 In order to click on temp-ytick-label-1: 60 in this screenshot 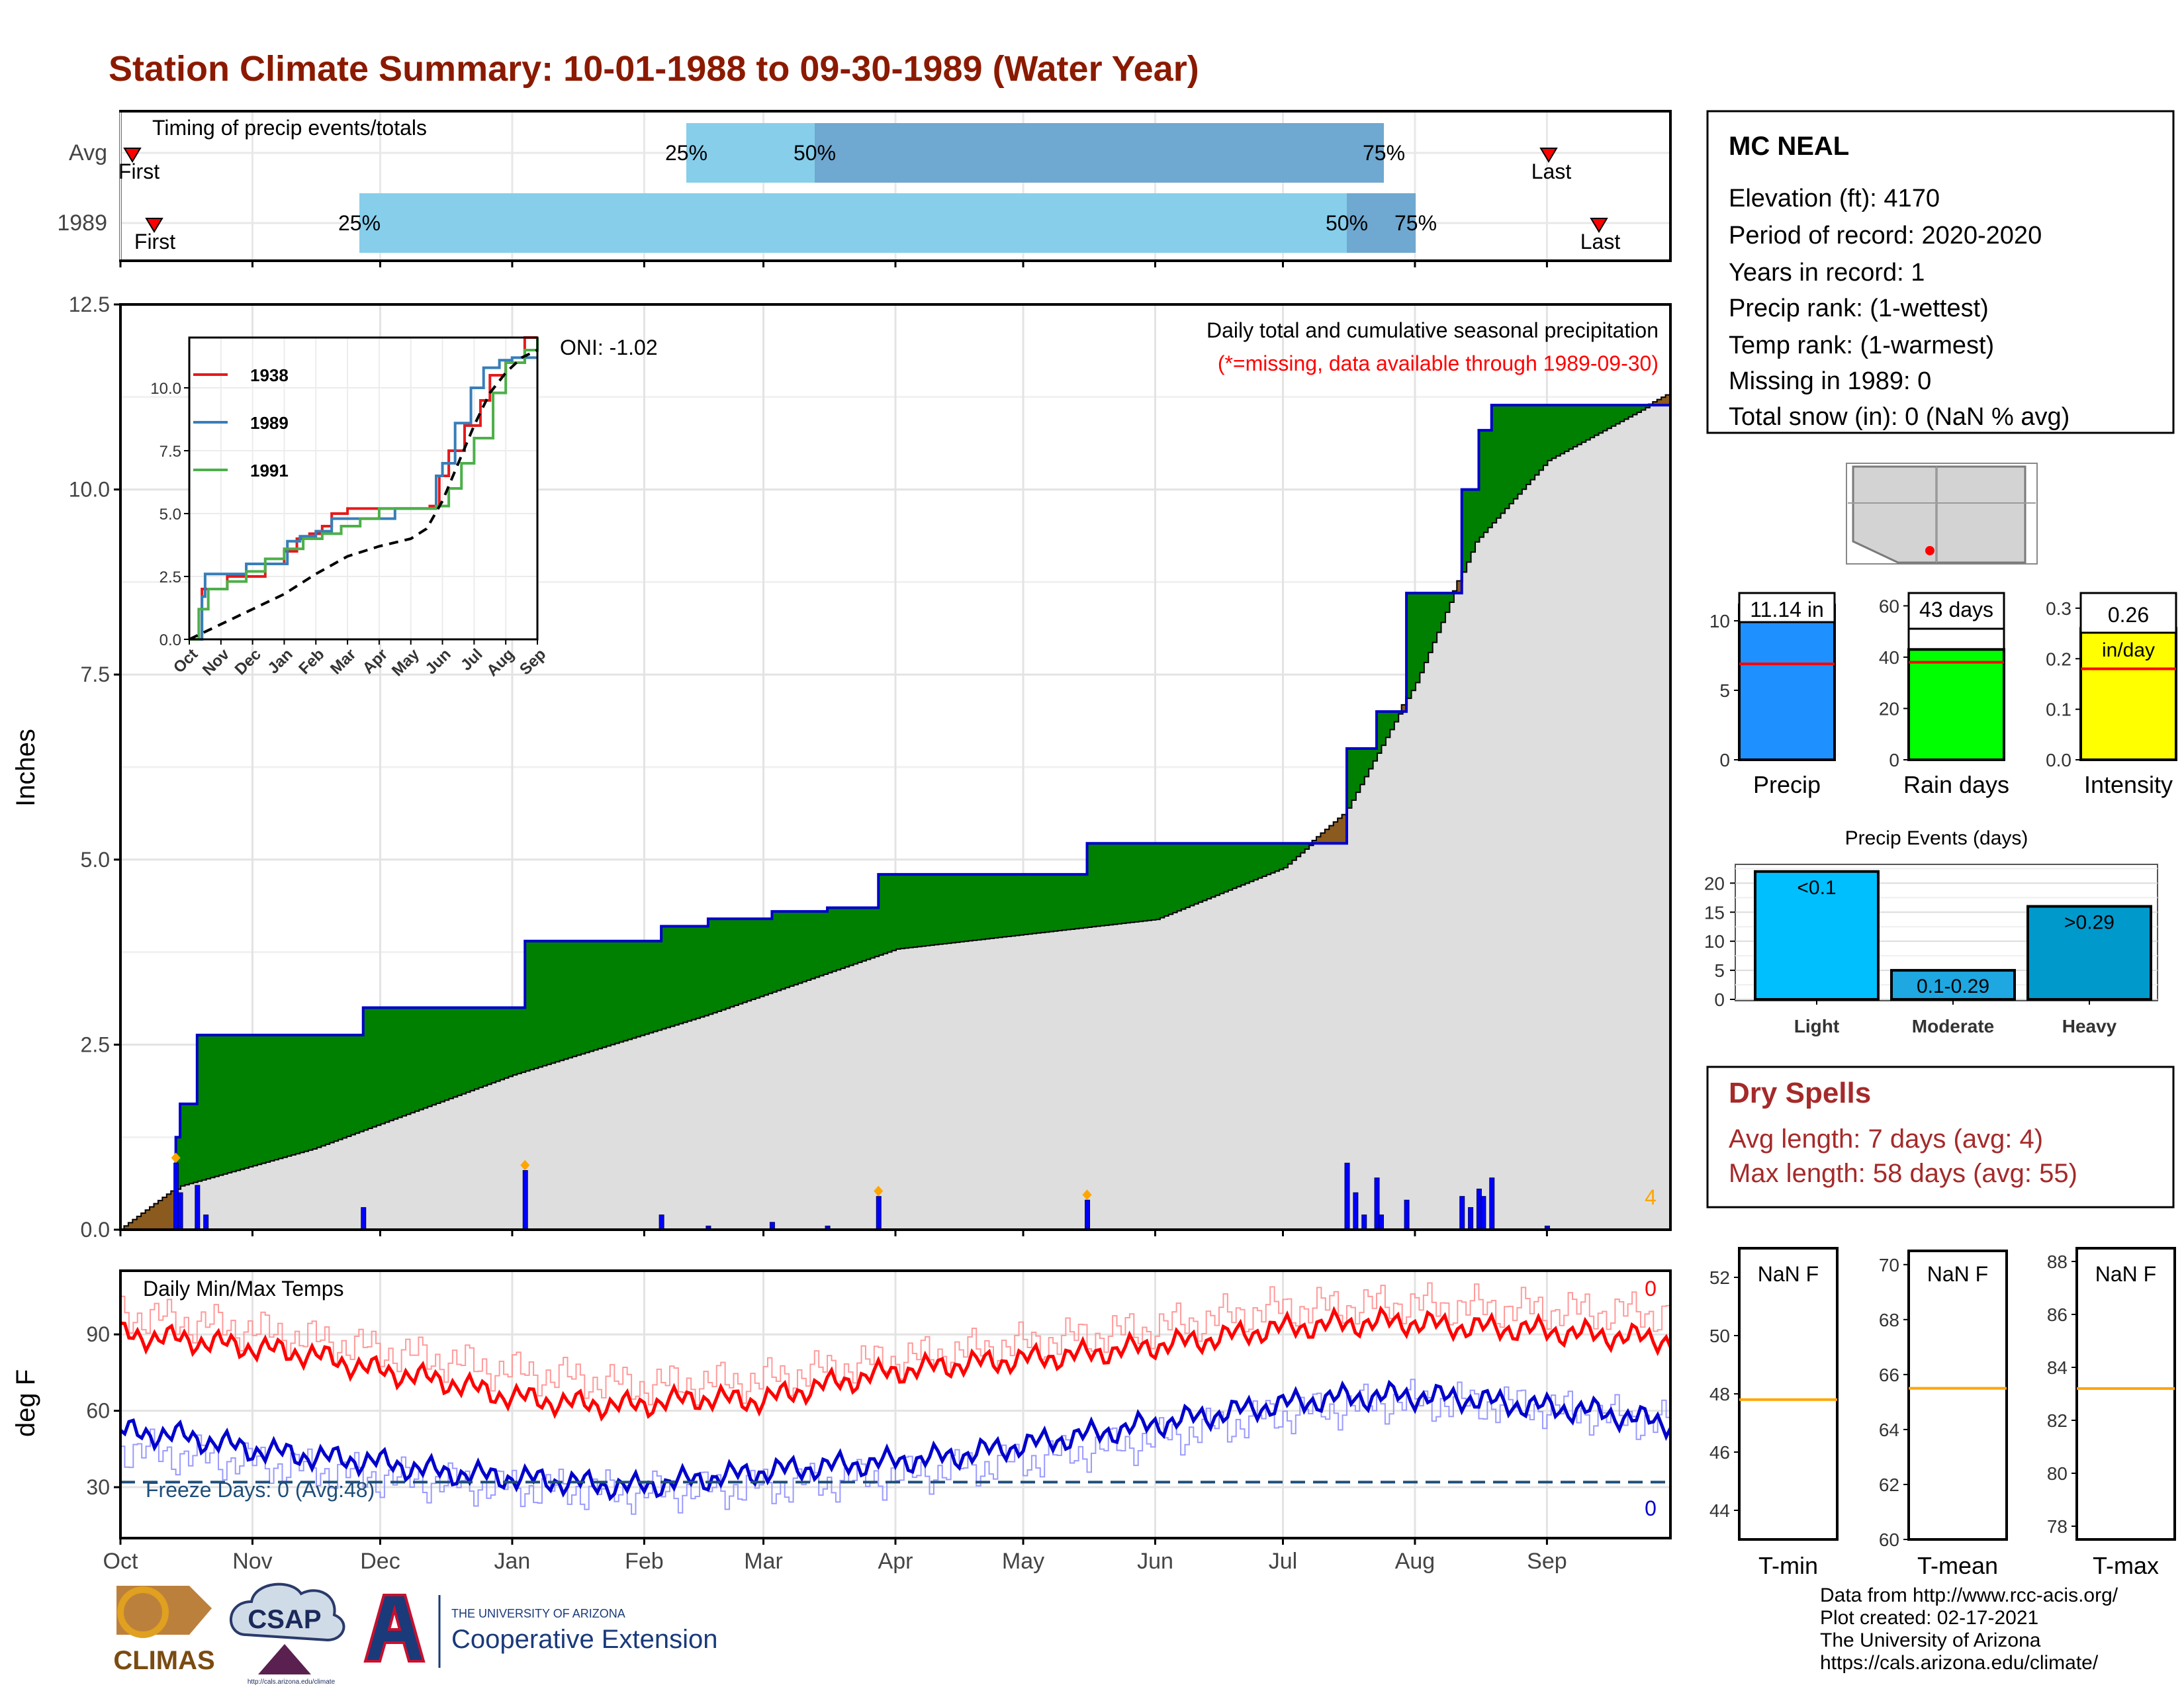, I will do `click(98, 1411)`.